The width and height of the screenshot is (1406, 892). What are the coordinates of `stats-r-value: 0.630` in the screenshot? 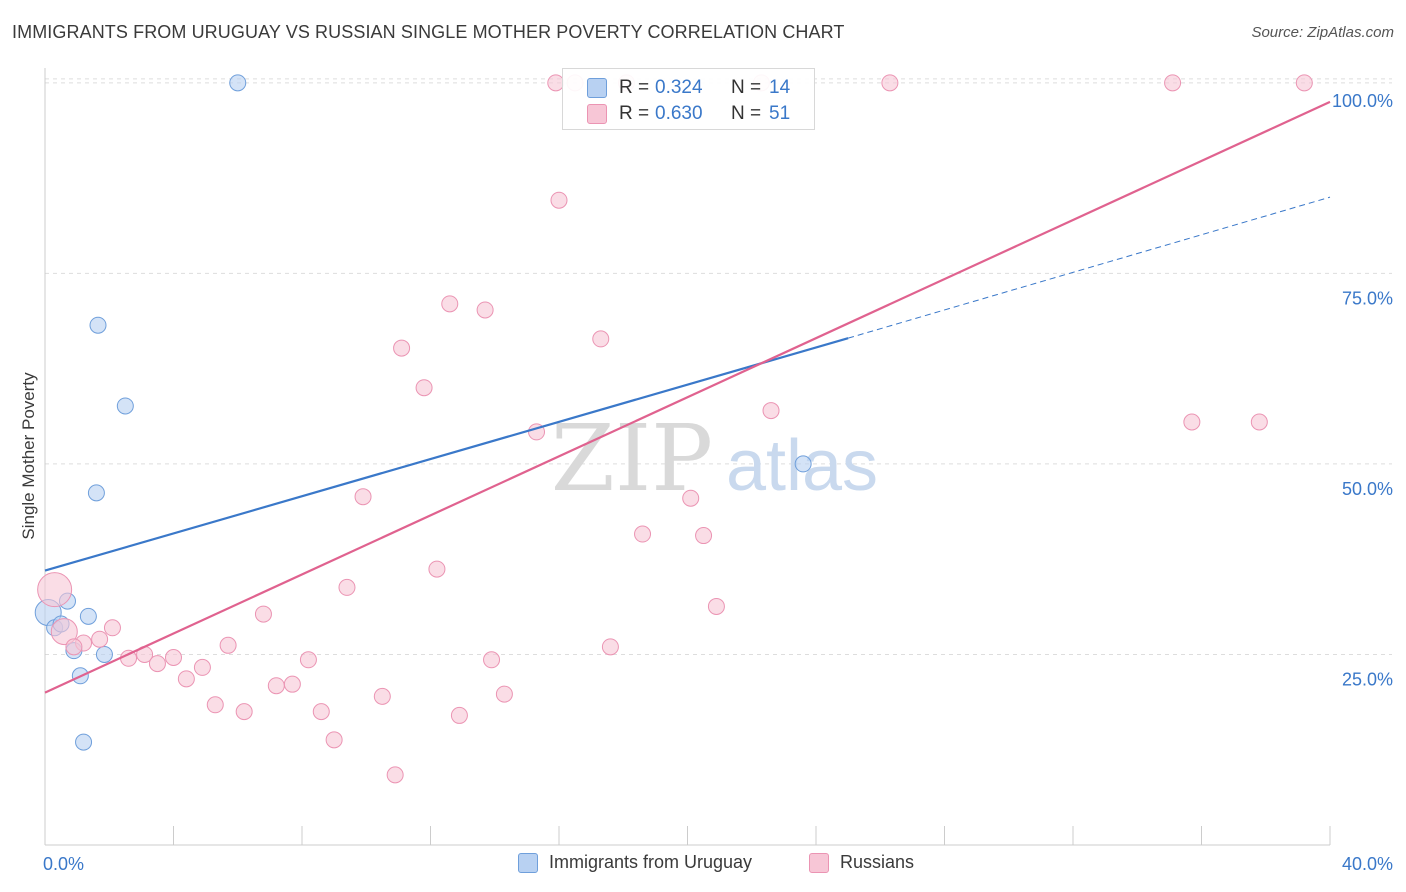 It's located at (679, 113).